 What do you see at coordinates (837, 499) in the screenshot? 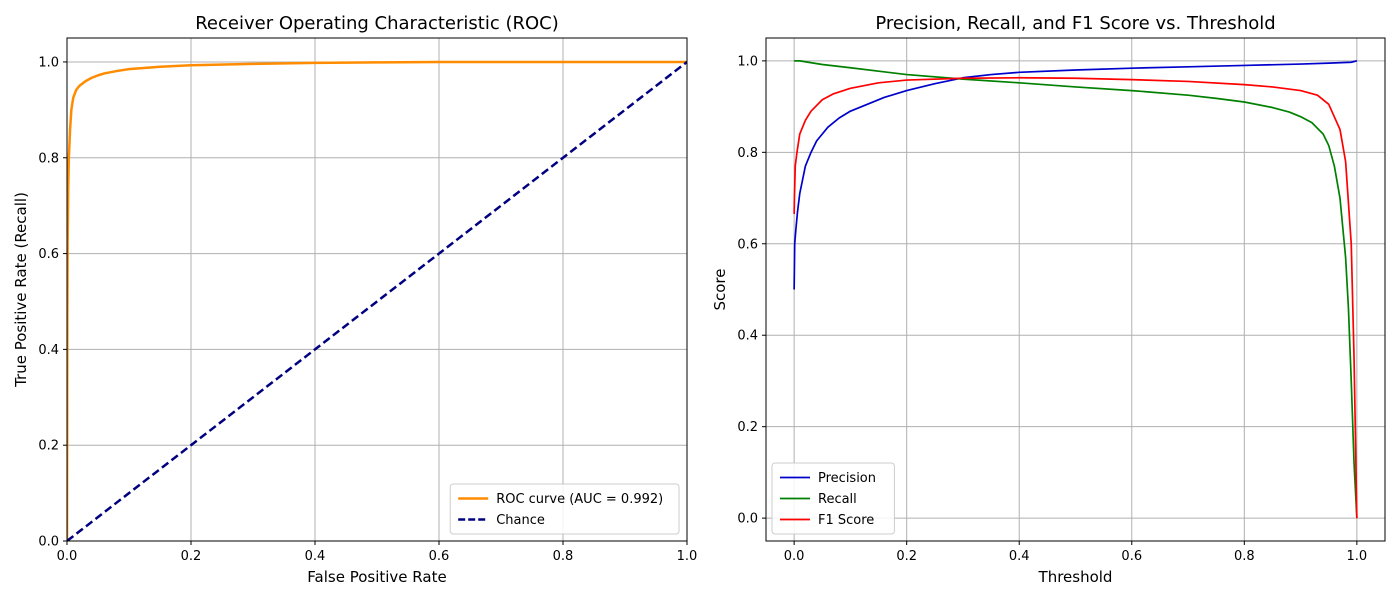
I see `threshold-legend-label-recall: Recall` at bounding box center [837, 499].